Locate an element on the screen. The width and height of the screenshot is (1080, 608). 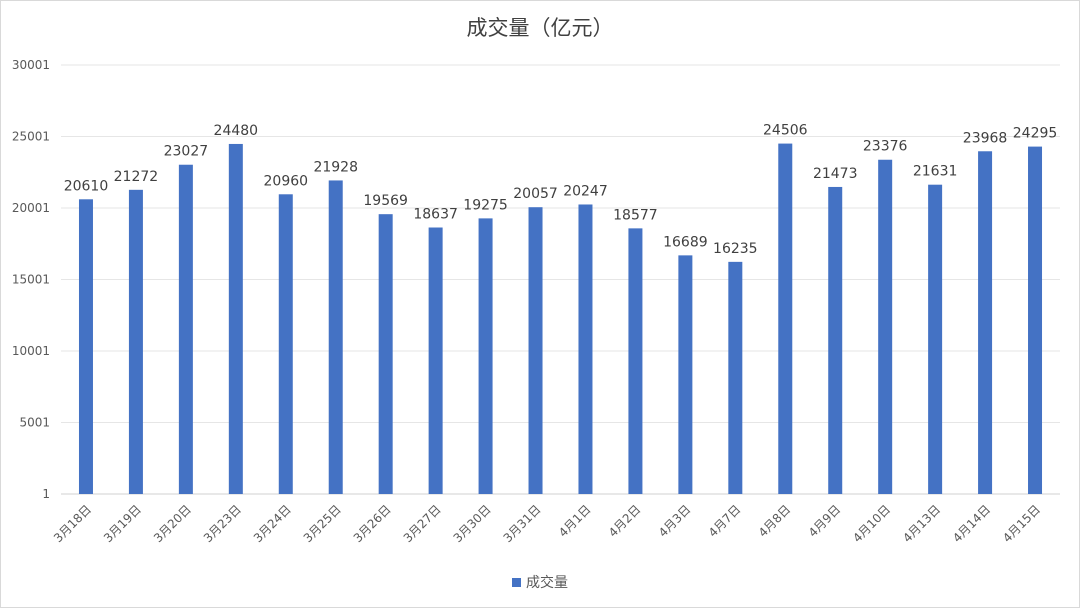
y-tick-label: 10001 is located at coordinates (31, 351).